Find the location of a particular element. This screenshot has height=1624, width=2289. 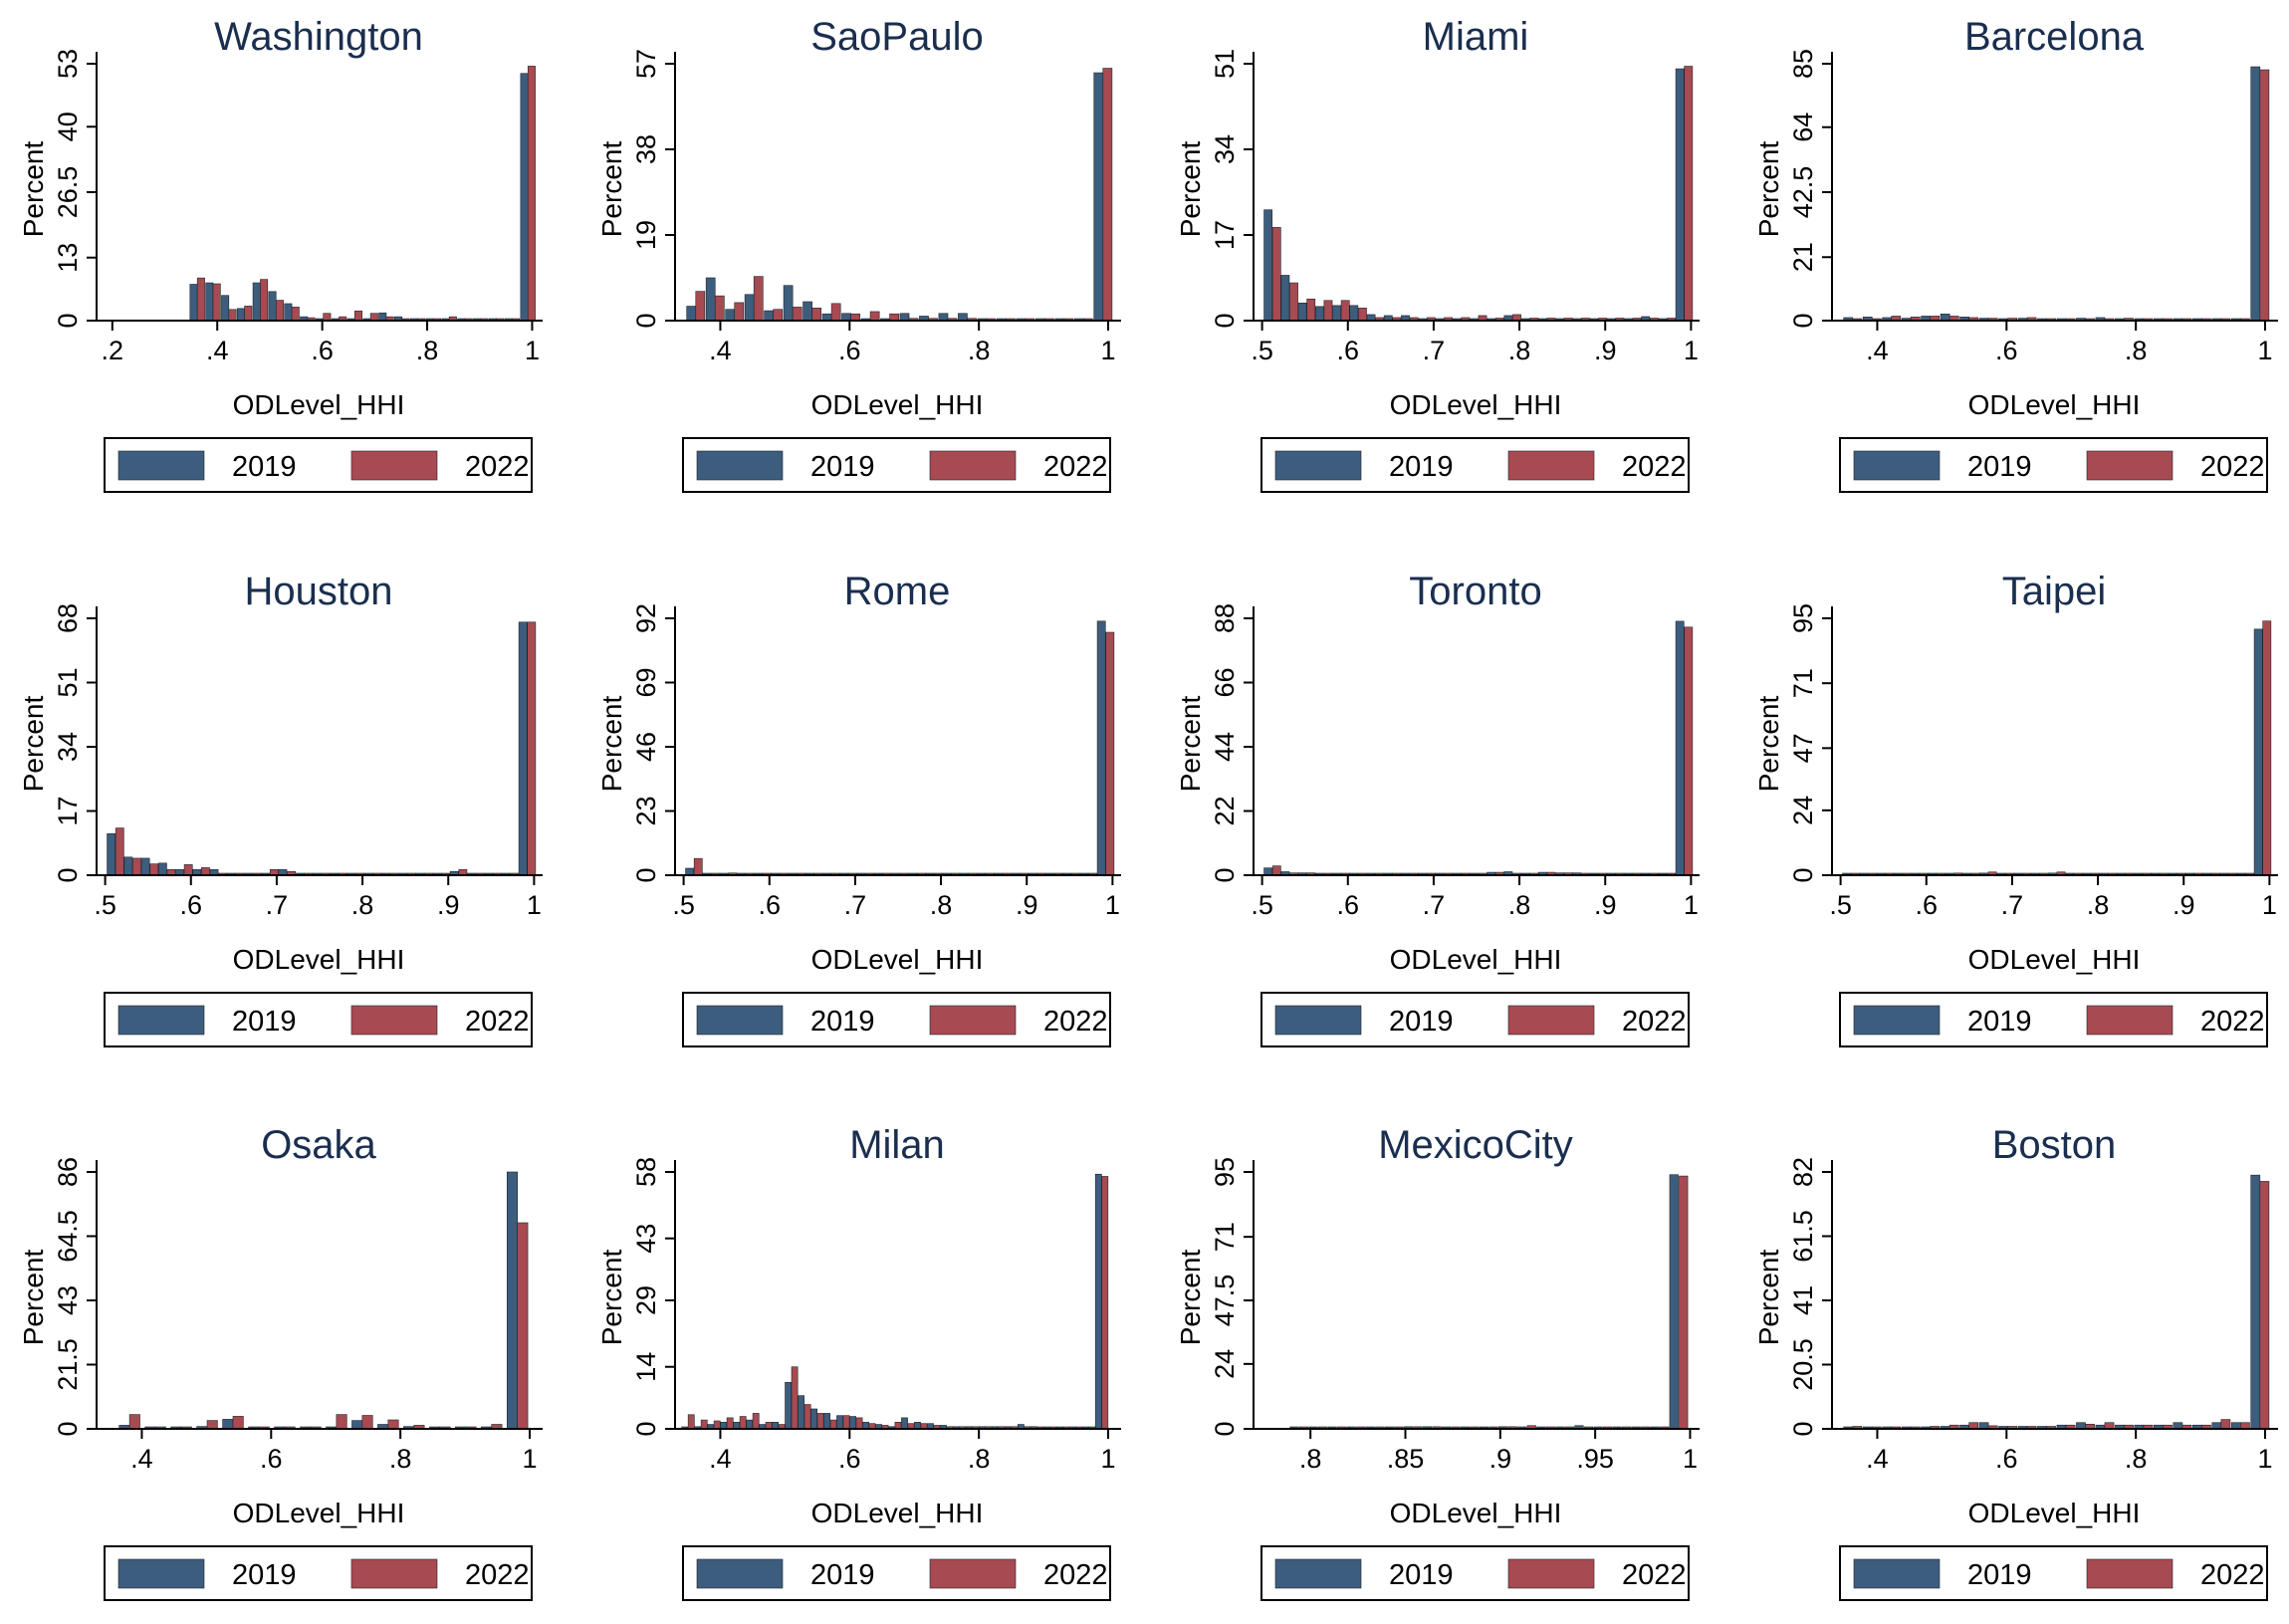

y-axis-title: Percent is located at coordinates (1190, 745).